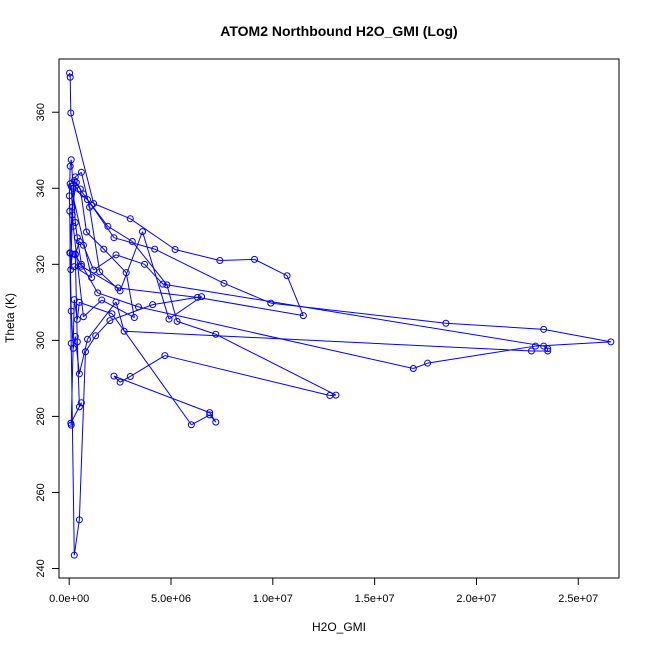 The height and width of the screenshot is (650, 650). I want to click on y-axis-label: Theta (K), so click(10, 318).